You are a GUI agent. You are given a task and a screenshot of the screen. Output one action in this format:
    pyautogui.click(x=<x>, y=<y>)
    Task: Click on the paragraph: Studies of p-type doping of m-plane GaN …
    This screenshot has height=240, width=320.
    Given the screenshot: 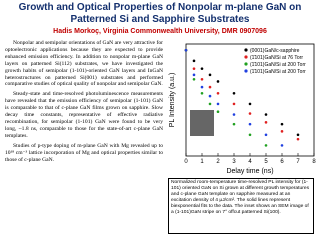 What is the action you would take?
    pyautogui.click(x=84, y=152)
    